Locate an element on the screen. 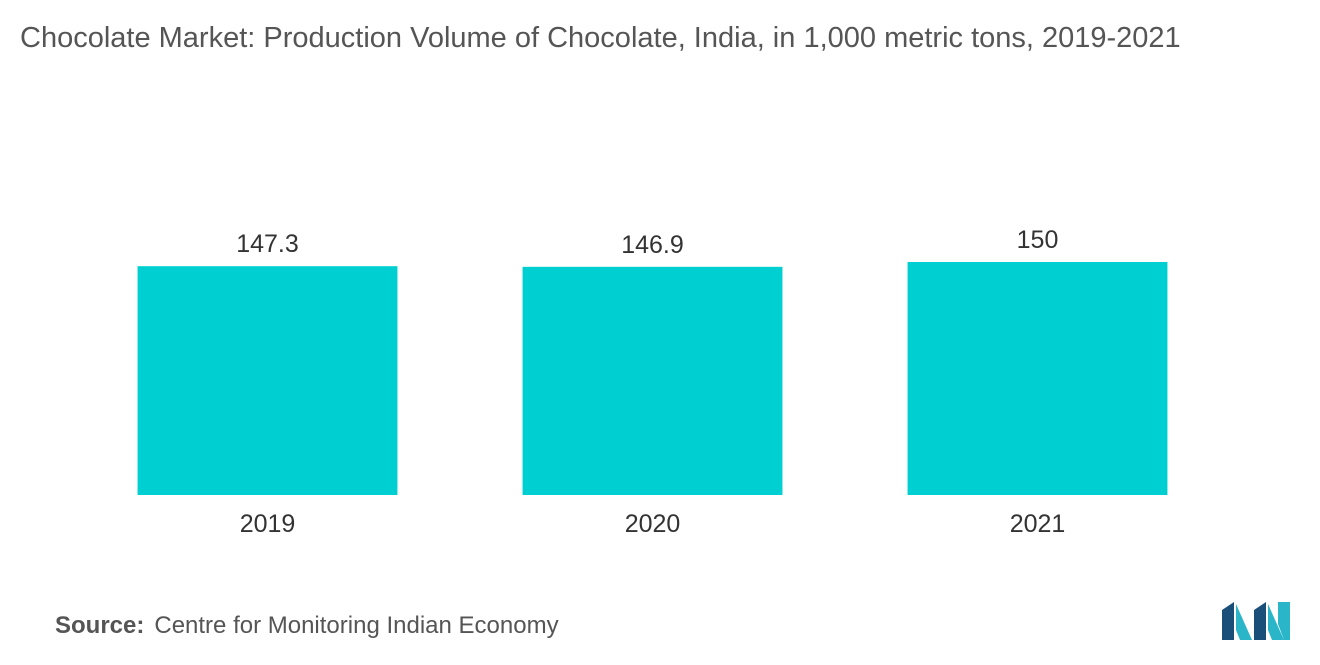  value-label-2020: 146.9 is located at coordinates (652, 245).